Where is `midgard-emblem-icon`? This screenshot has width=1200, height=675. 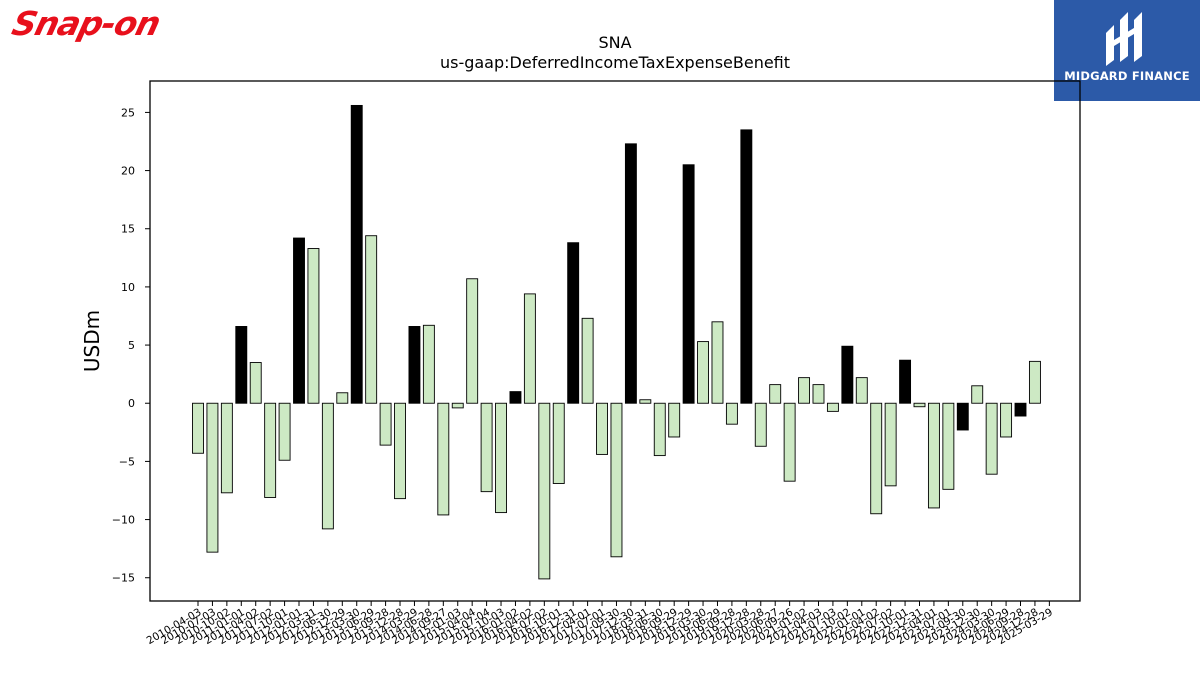 midgard-emblem-icon is located at coordinates (1124, 39).